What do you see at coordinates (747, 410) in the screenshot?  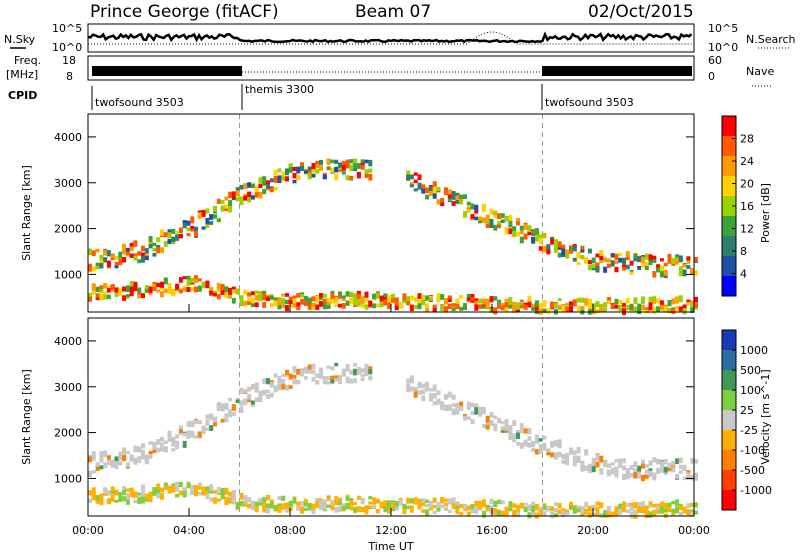 I see `velocity-colorbar-tick-label: 25` at bounding box center [747, 410].